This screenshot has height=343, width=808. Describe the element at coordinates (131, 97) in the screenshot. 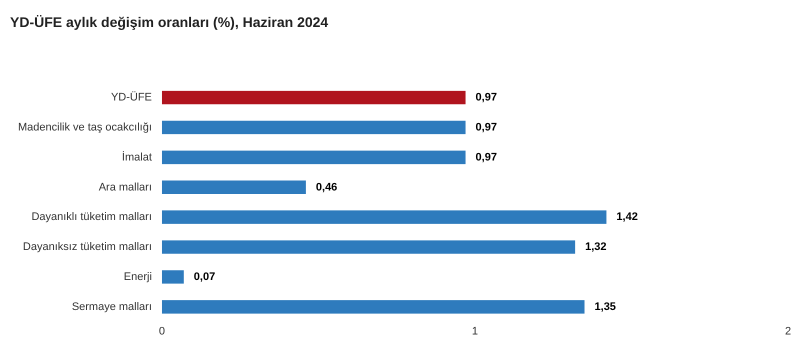

I see `y-tick-label: YD-ÜFE` at that location.